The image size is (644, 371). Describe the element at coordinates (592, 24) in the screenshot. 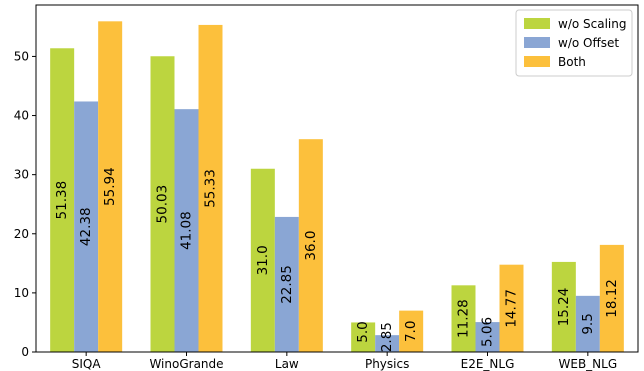

I see `legend-label: w/o Scaling` at that location.